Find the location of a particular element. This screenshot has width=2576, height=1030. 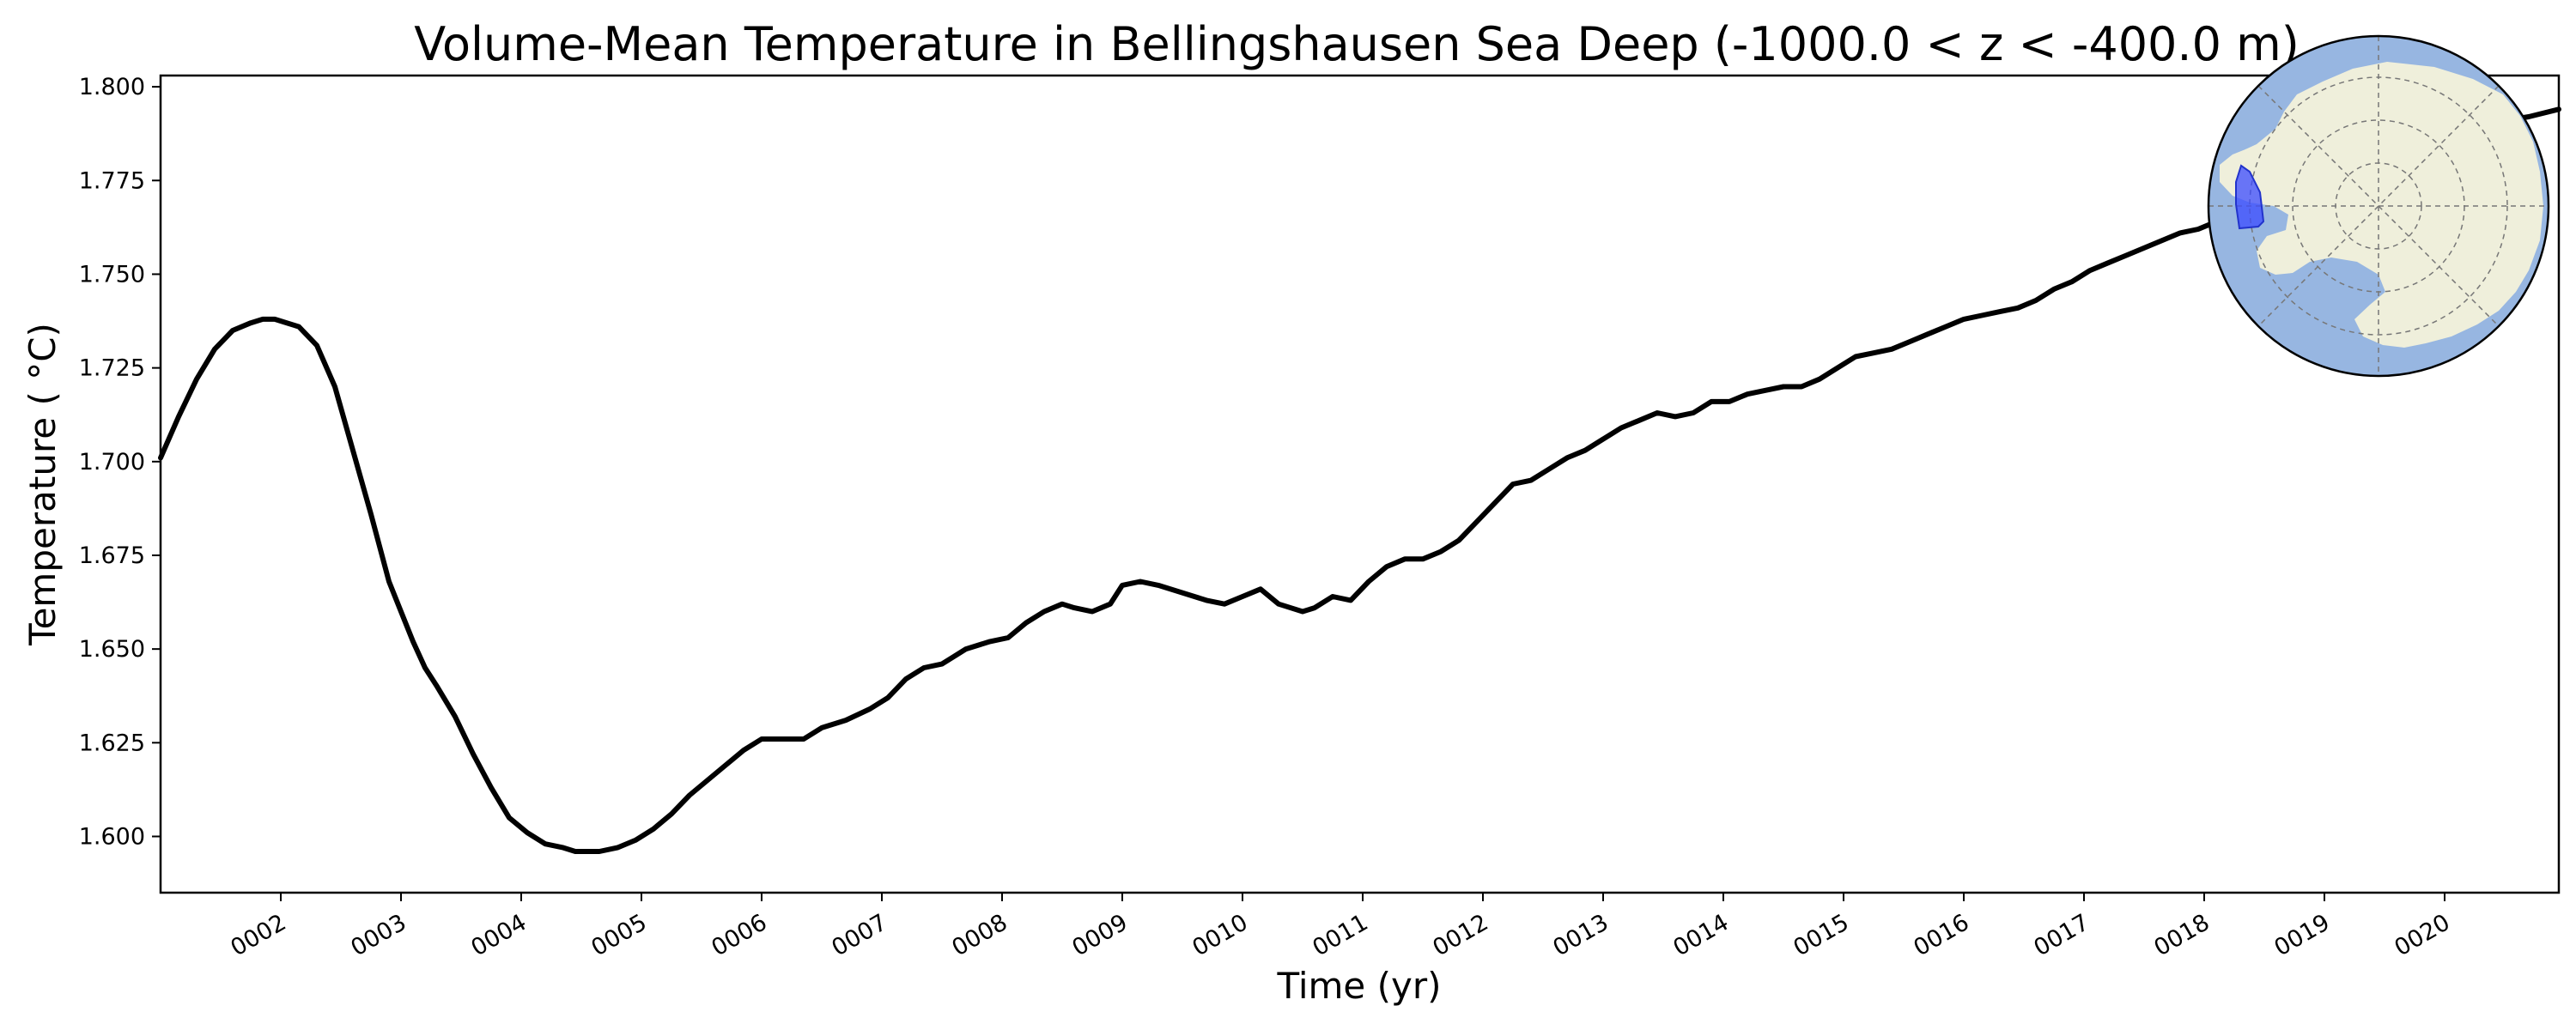

inset-antarctica-map is located at coordinates (2378, 206).